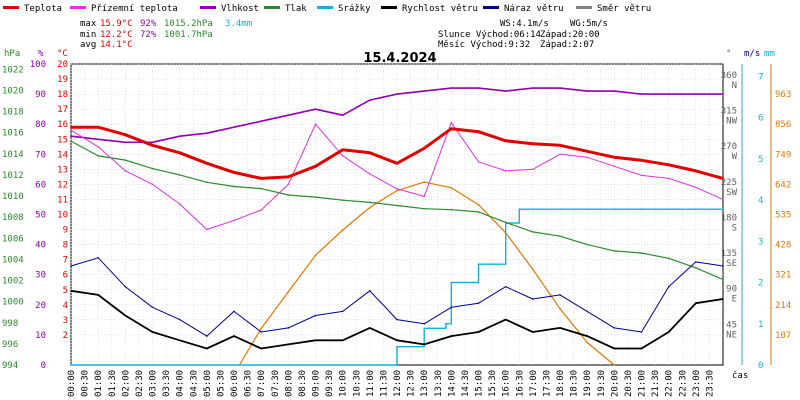  What do you see at coordinates (740, 375) in the screenshot?
I see `x-axis-unit: čas` at bounding box center [740, 375].